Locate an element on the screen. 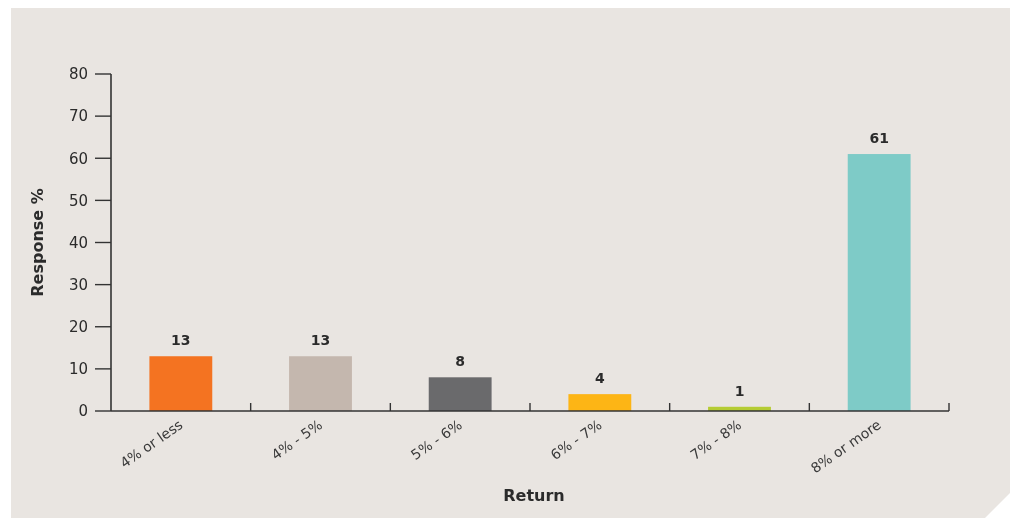 The height and width of the screenshot is (518, 1010). y-tick-label: 60 is located at coordinates (78, 158).